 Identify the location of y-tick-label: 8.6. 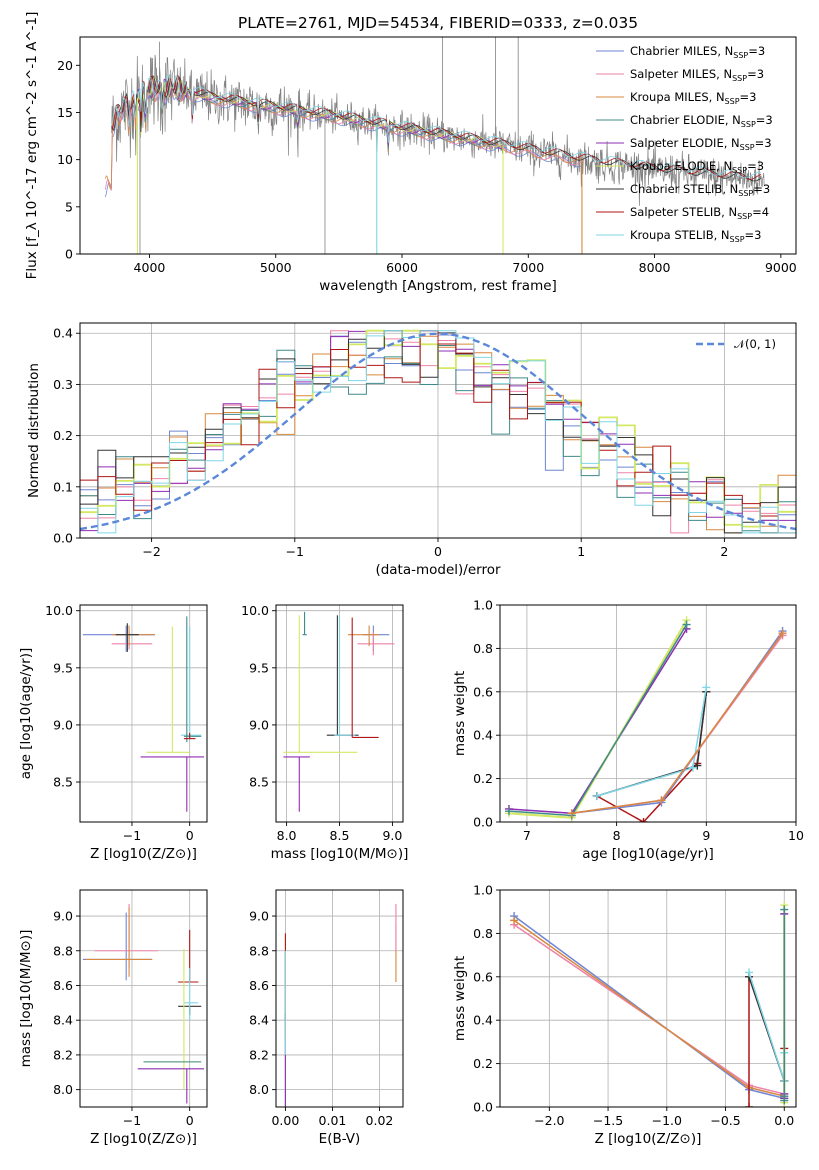
(63, 985).